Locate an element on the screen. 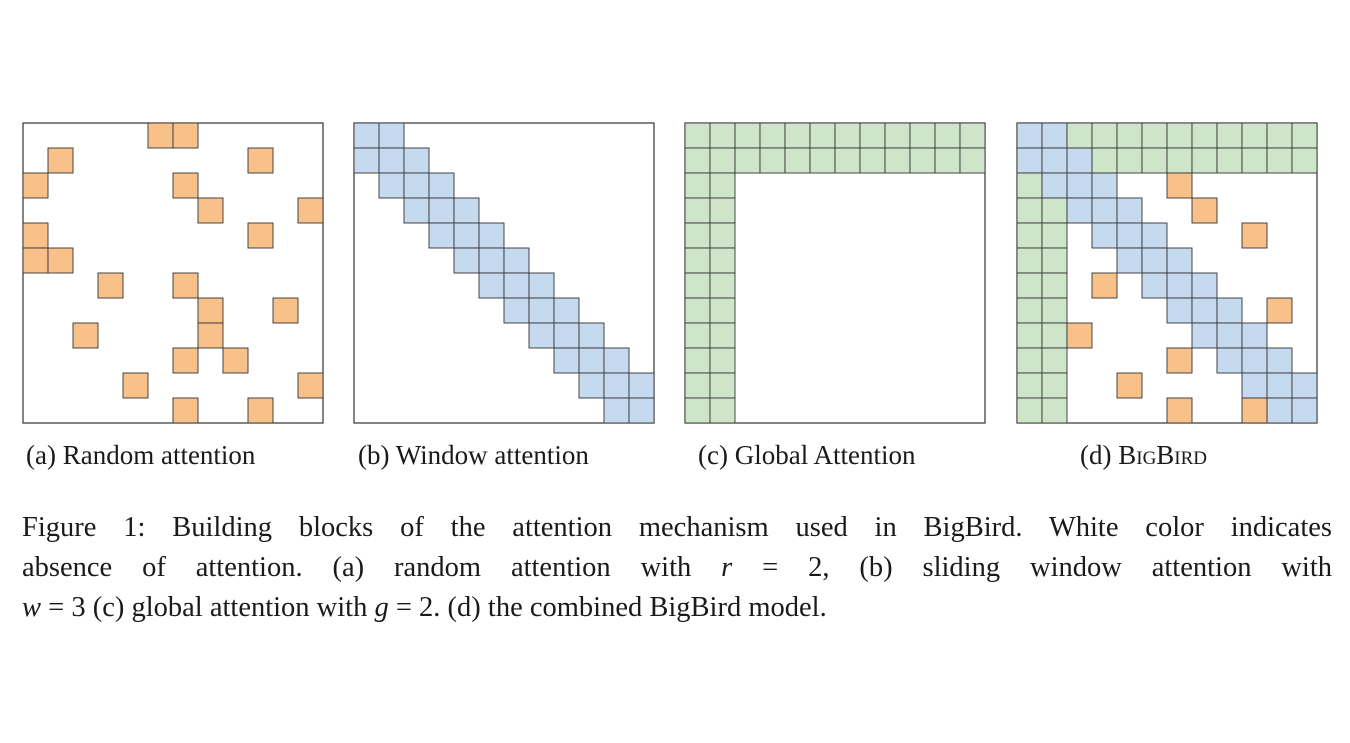 Image resolution: width=1350 pixels, height=743 pixels. subcaption-c-prefix: (c) is located at coordinates (716, 455).